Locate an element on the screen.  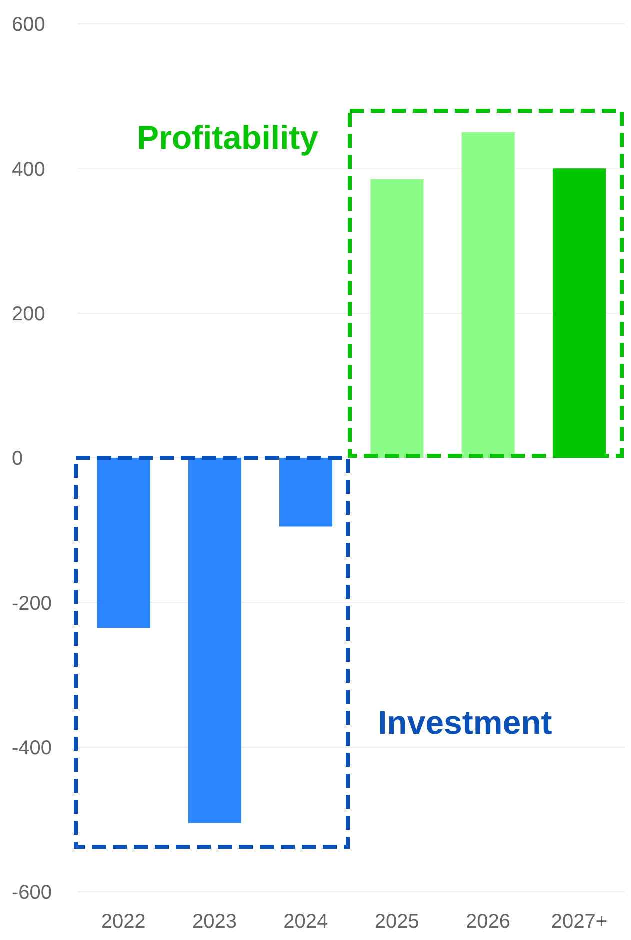
y-tick-label: 600 is located at coordinates (29, 25).